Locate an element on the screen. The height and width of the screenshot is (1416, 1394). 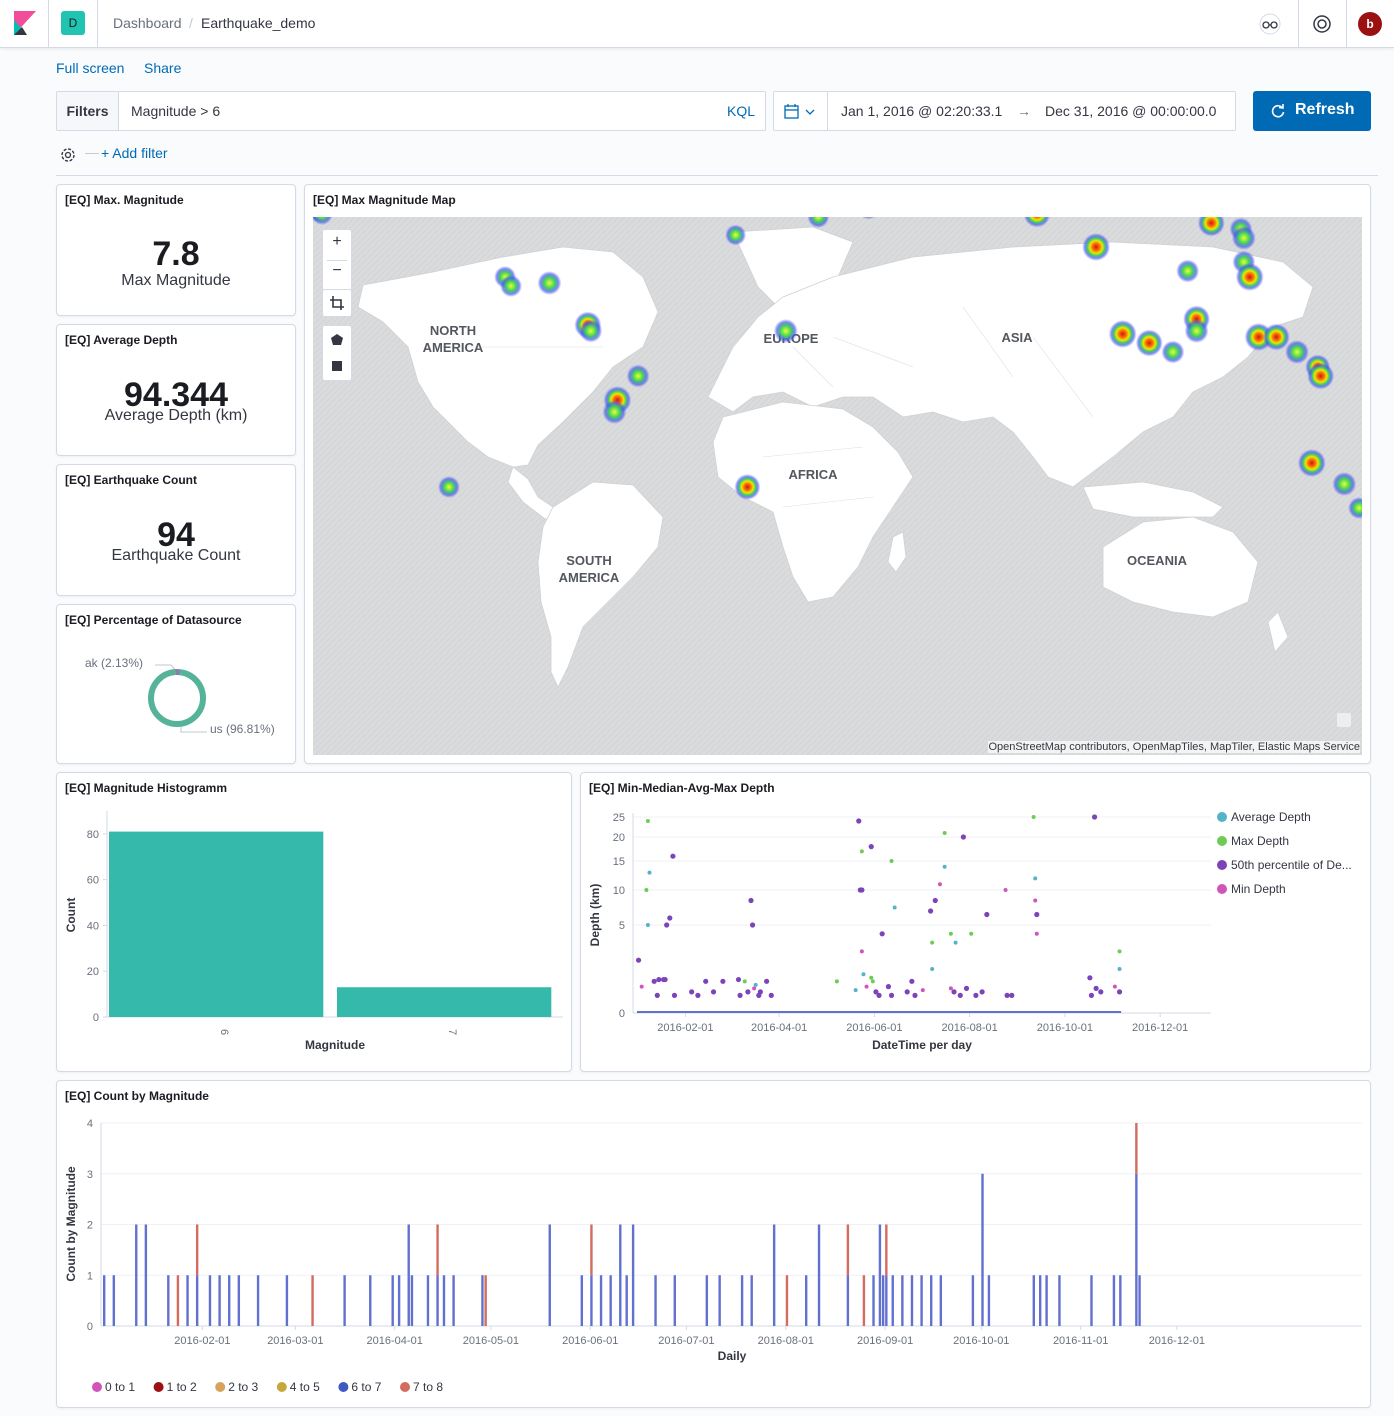
fit-bounds-button is located at coordinates (337, 303).